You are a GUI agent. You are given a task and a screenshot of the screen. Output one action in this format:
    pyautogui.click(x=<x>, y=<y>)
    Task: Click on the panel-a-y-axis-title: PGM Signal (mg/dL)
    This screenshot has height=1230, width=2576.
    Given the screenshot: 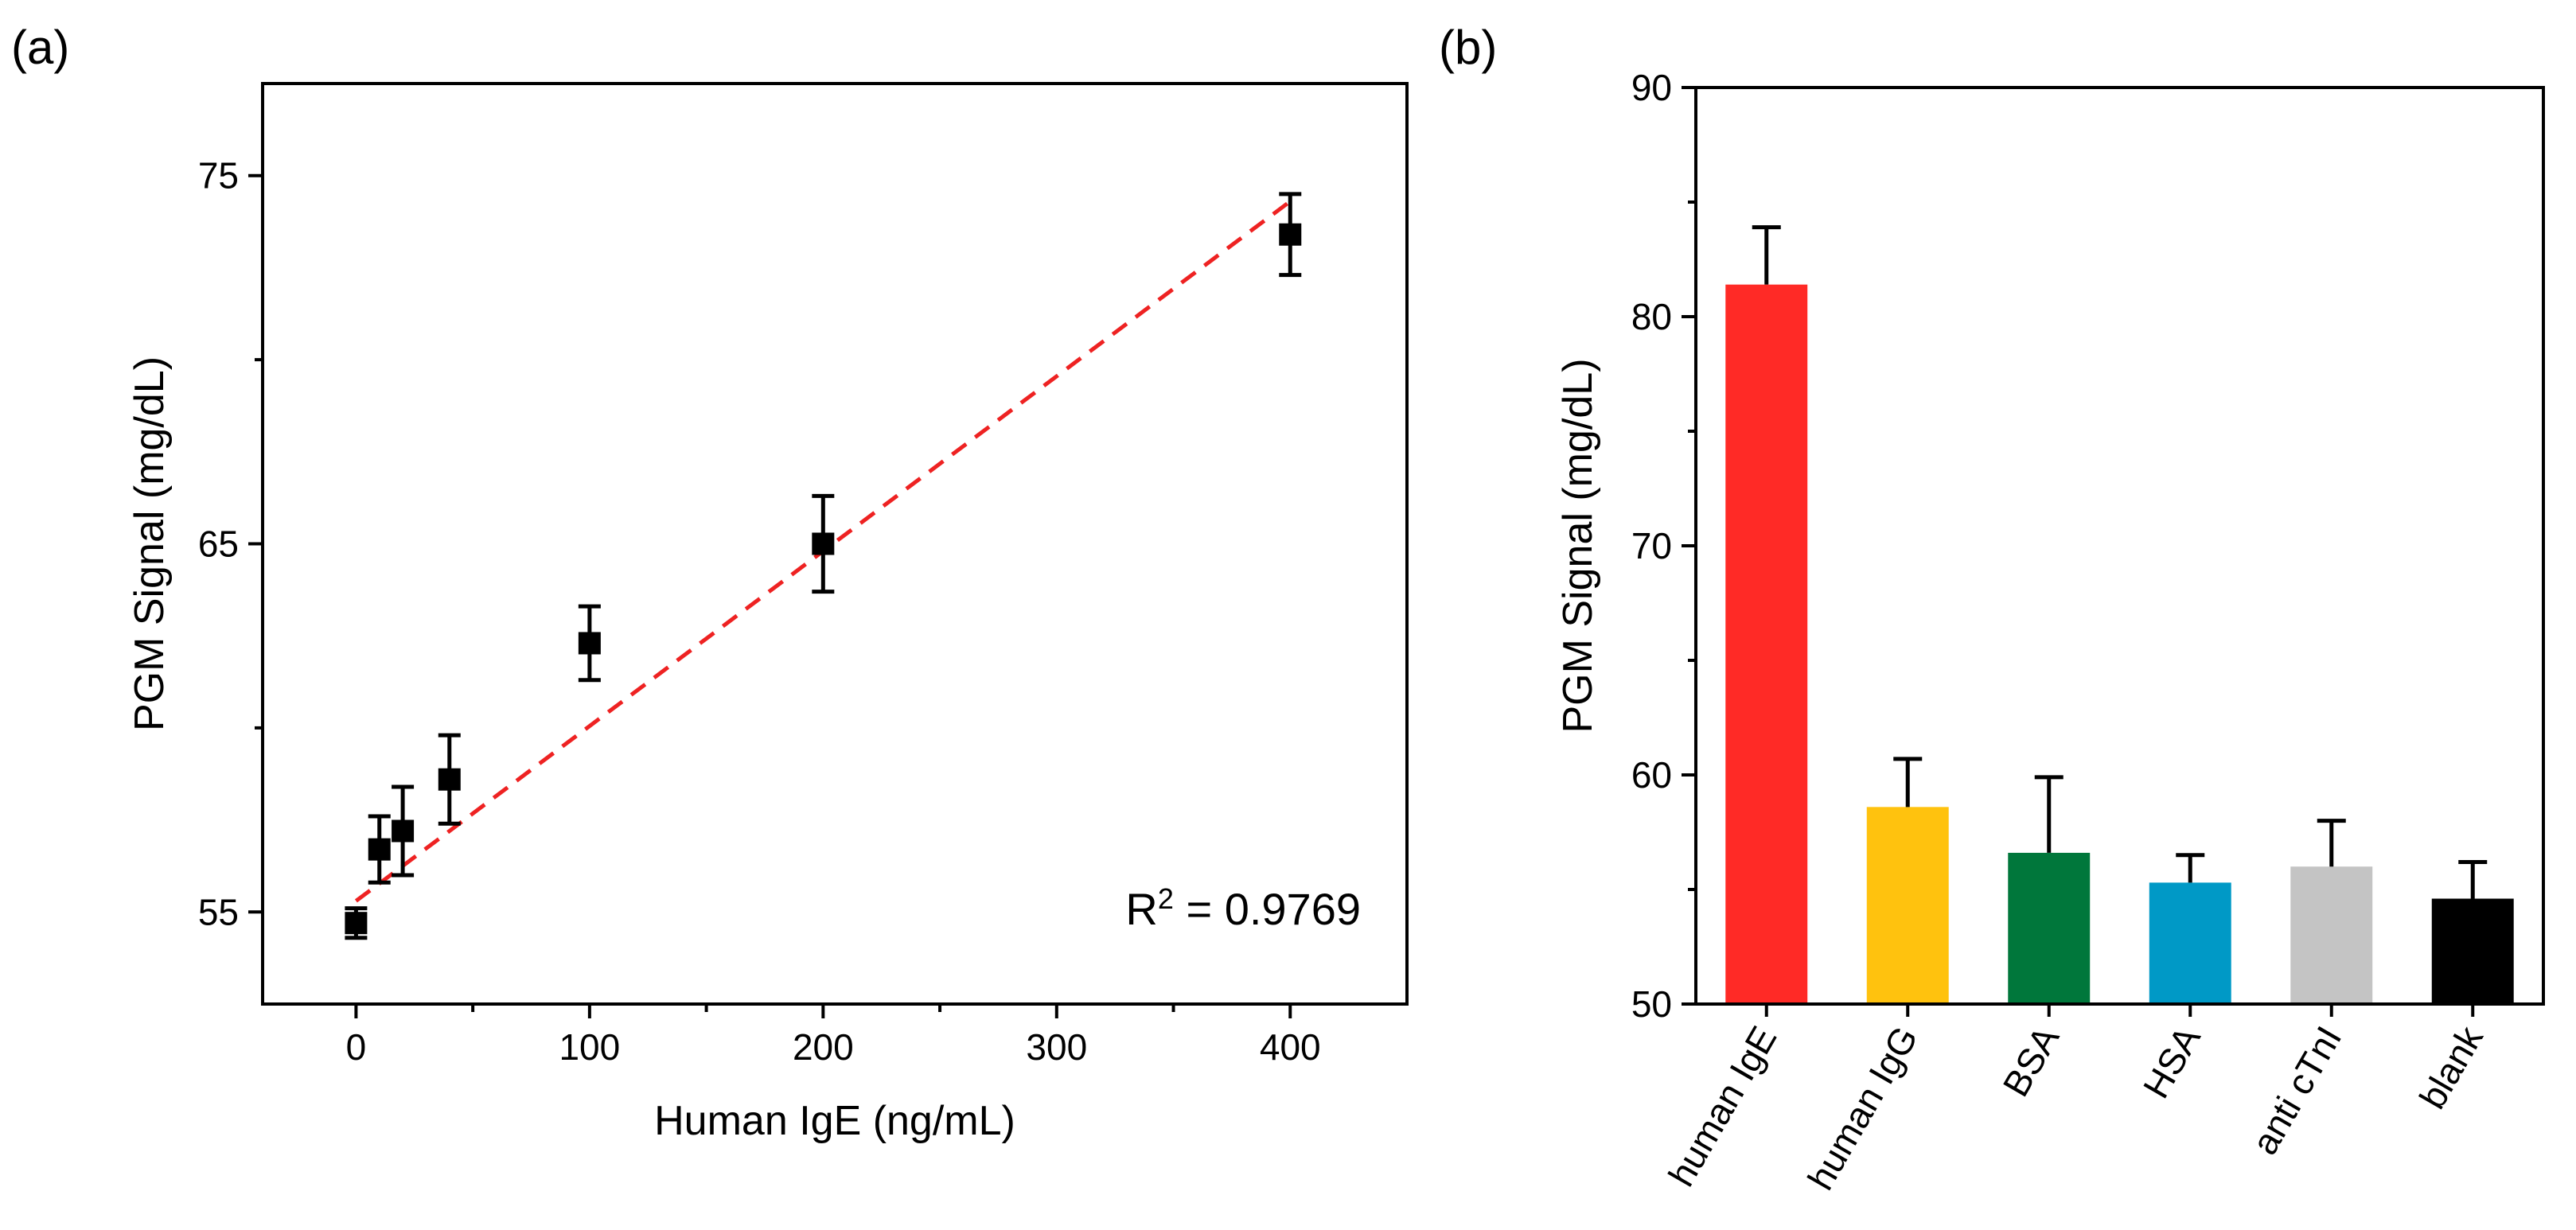 What is the action you would take?
    pyautogui.click(x=150, y=543)
    